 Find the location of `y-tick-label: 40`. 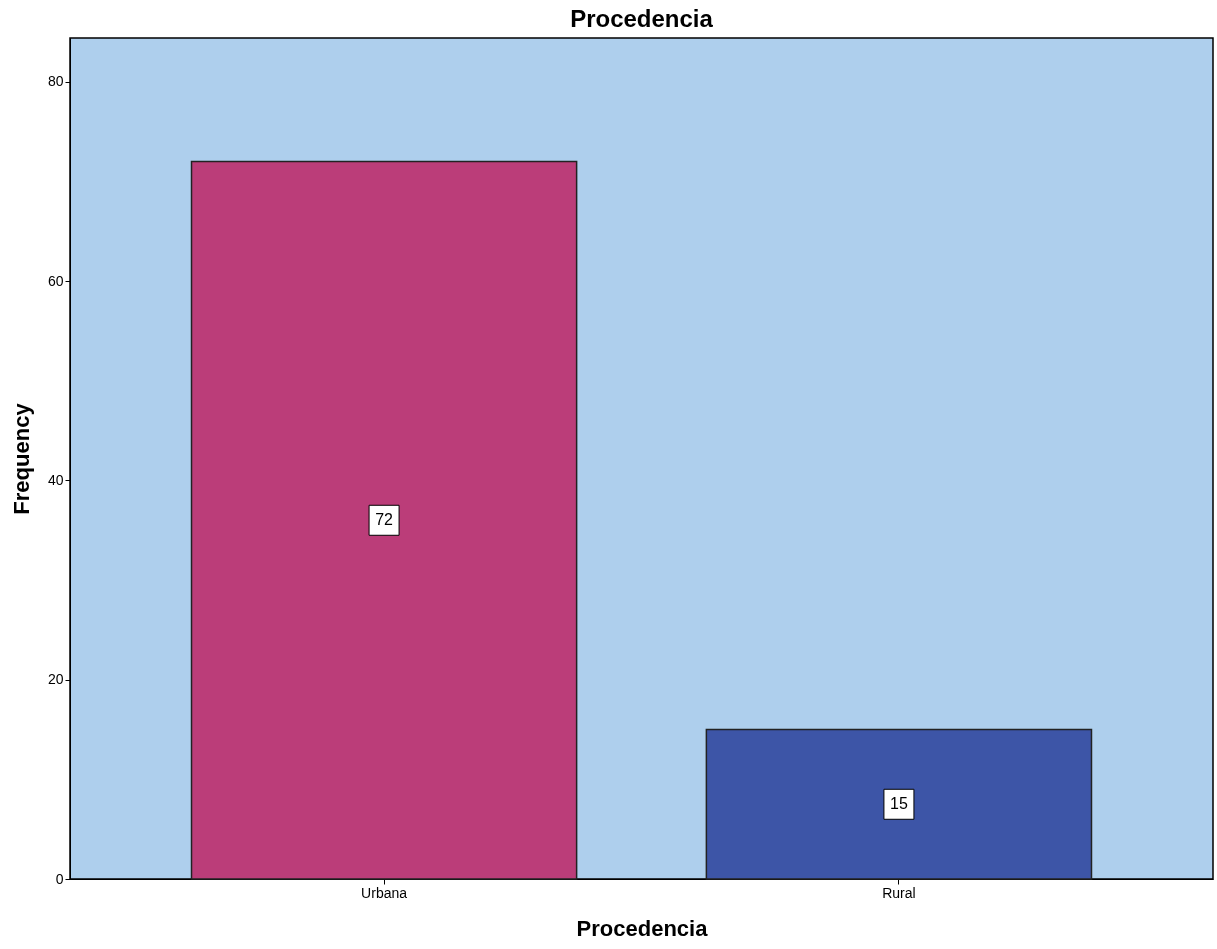

y-tick-label: 40 is located at coordinates (55, 479).